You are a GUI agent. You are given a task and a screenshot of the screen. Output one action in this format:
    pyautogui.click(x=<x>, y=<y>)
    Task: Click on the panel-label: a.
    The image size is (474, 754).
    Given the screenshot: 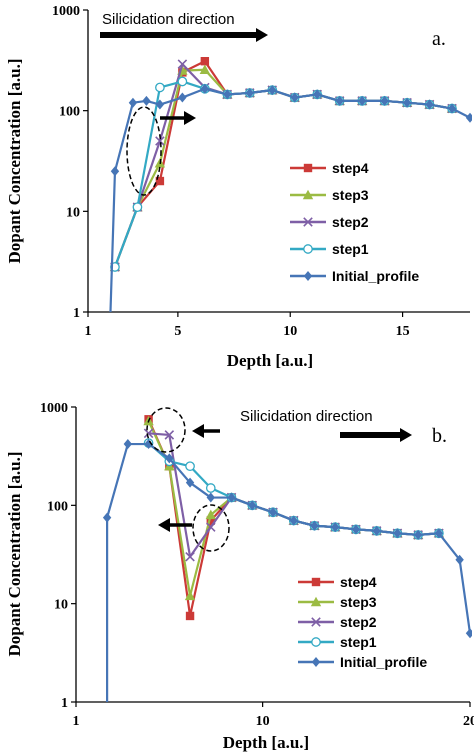 What is the action you would take?
    pyautogui.click(x=439, y=39)
    